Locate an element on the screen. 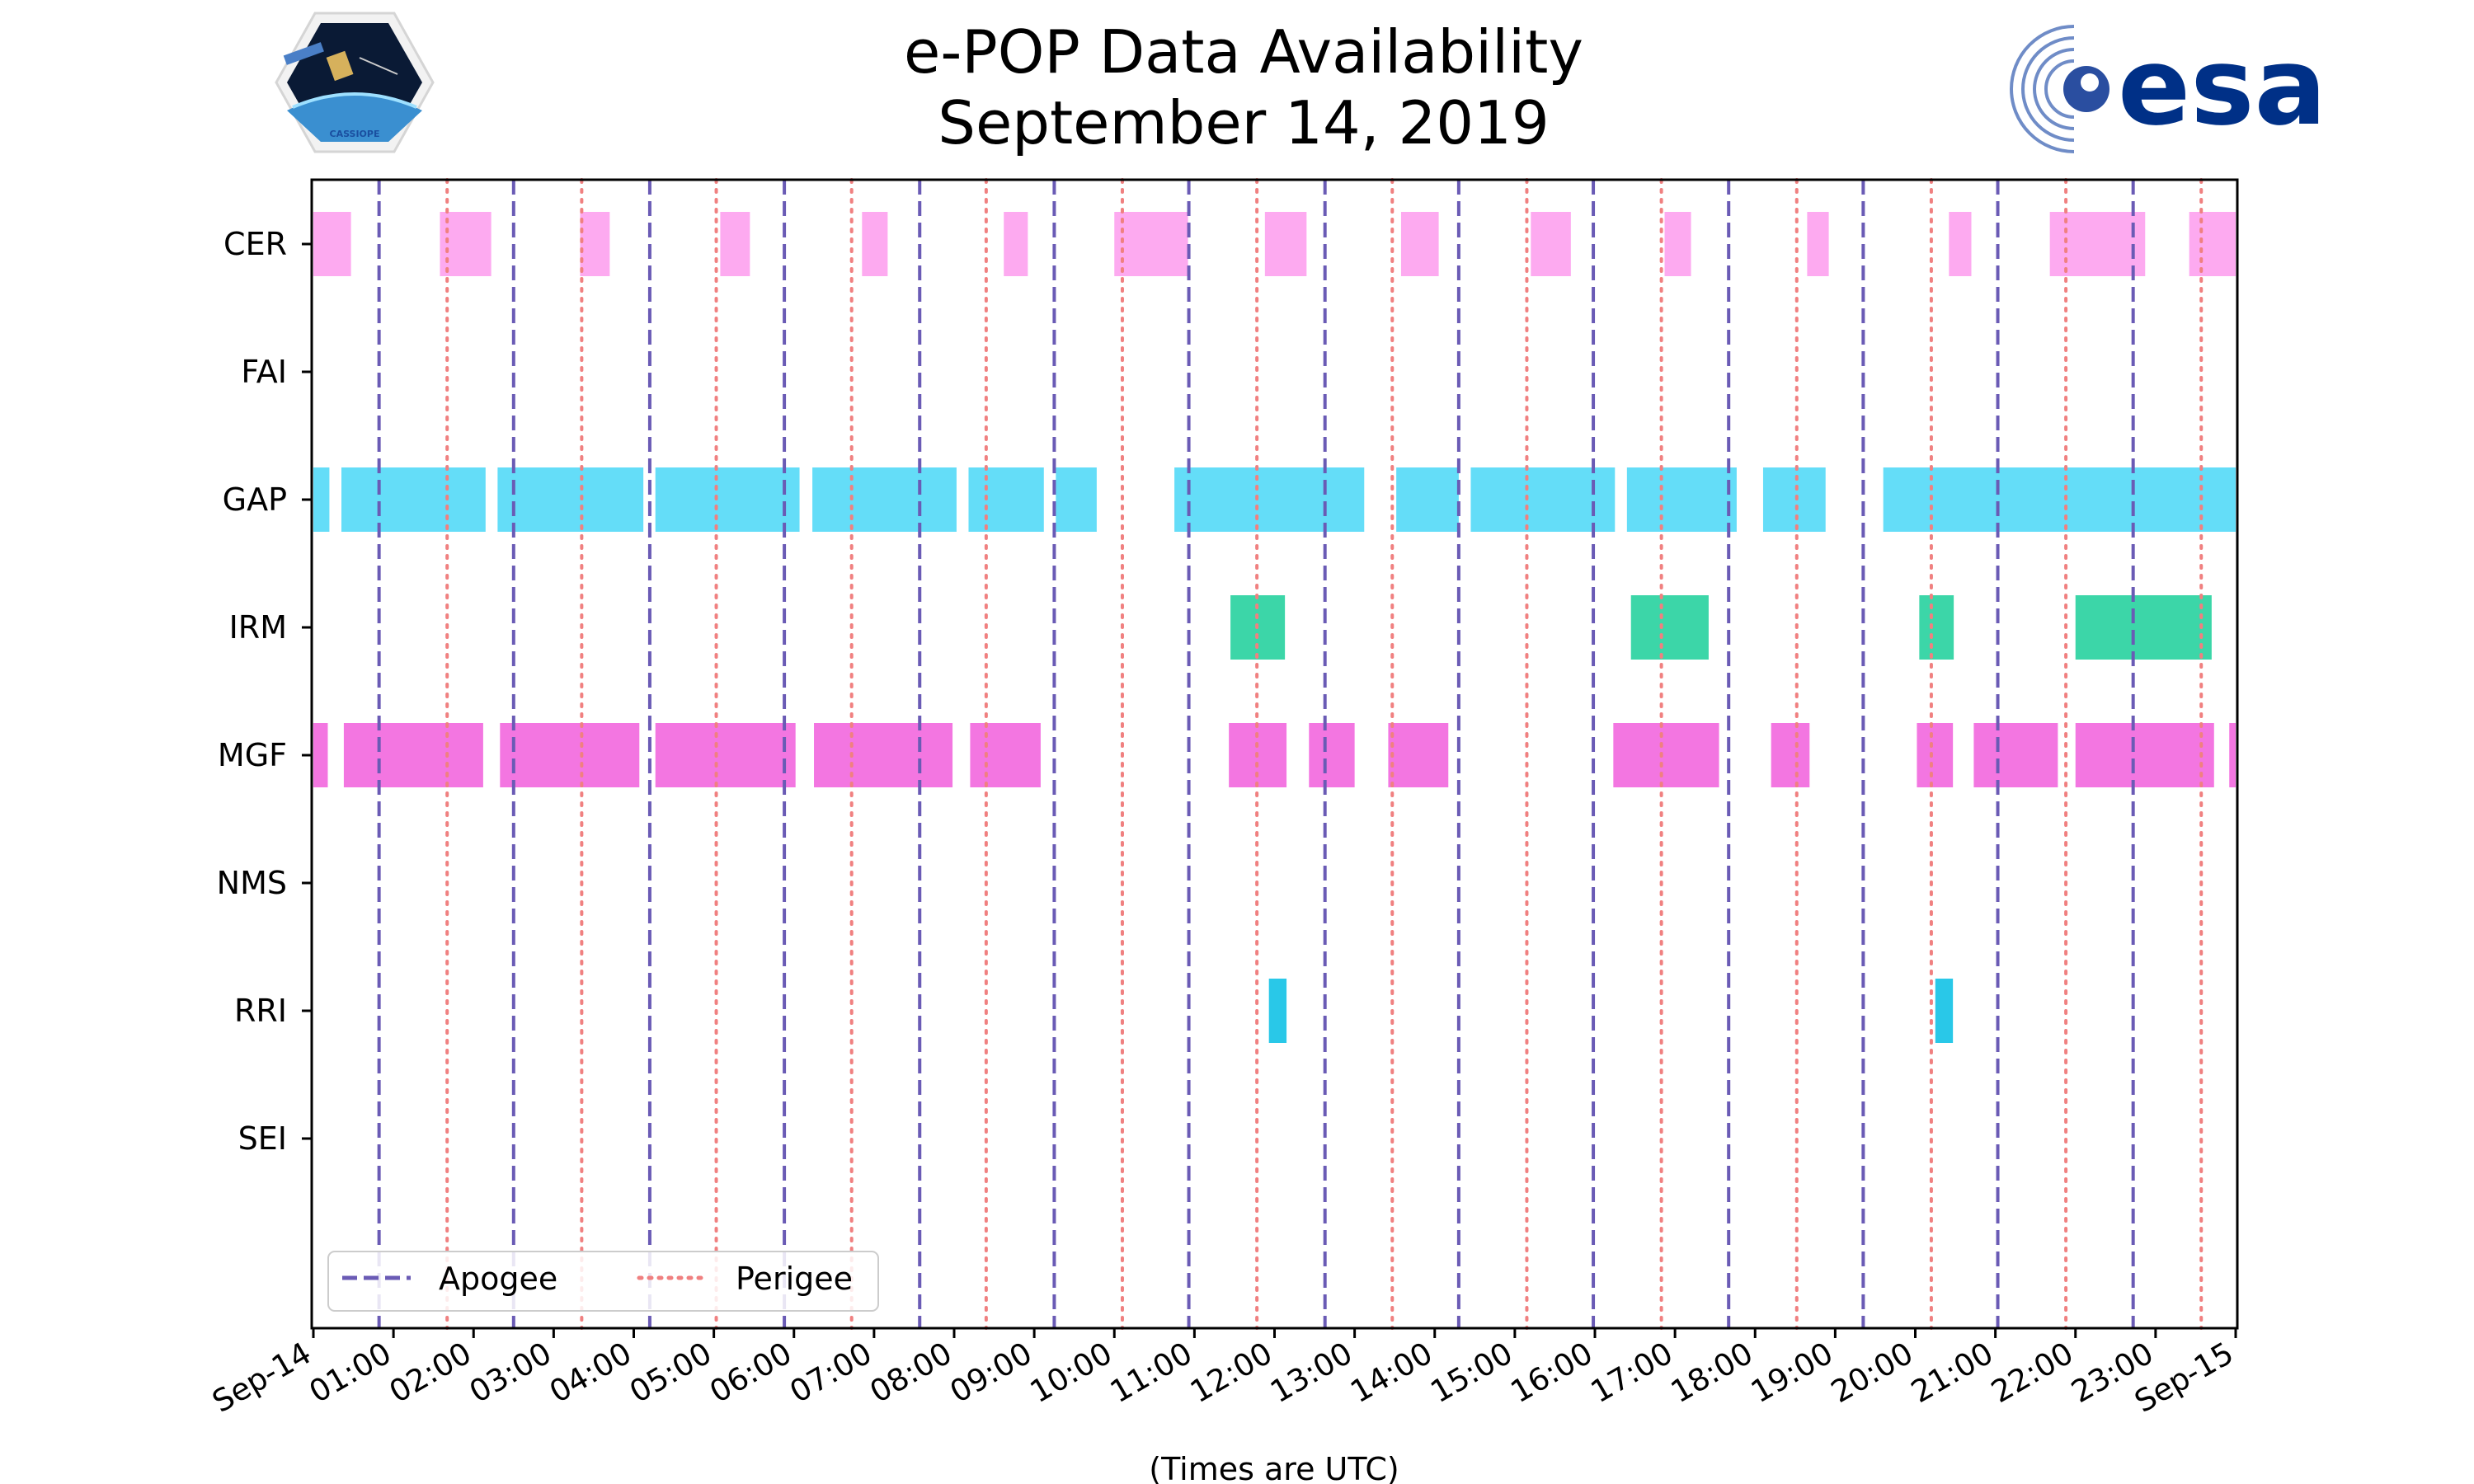  mission-logo-text: CASSIOPE is located at coordinates (355, 134).